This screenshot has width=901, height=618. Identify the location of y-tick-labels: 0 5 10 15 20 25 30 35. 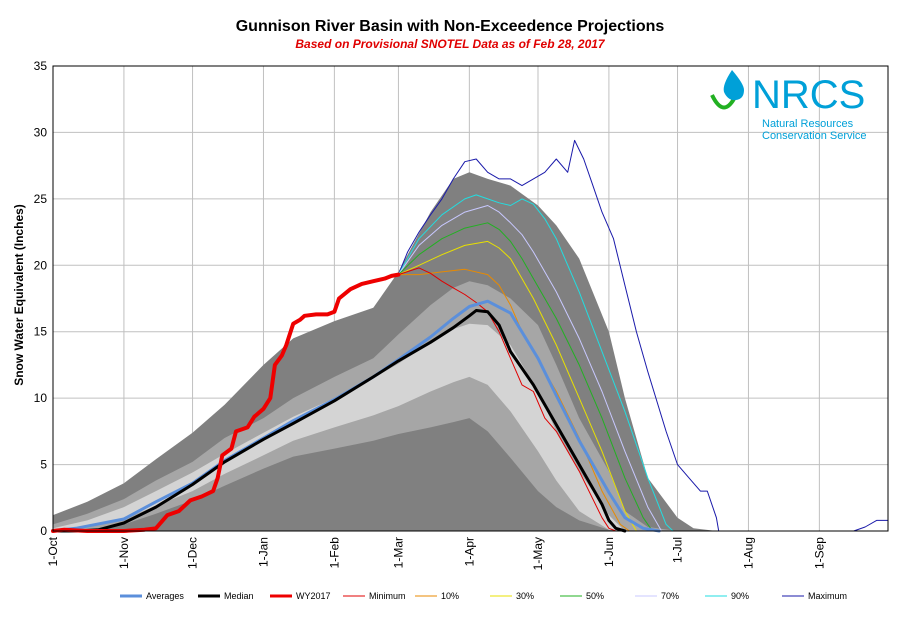
(41, 298).